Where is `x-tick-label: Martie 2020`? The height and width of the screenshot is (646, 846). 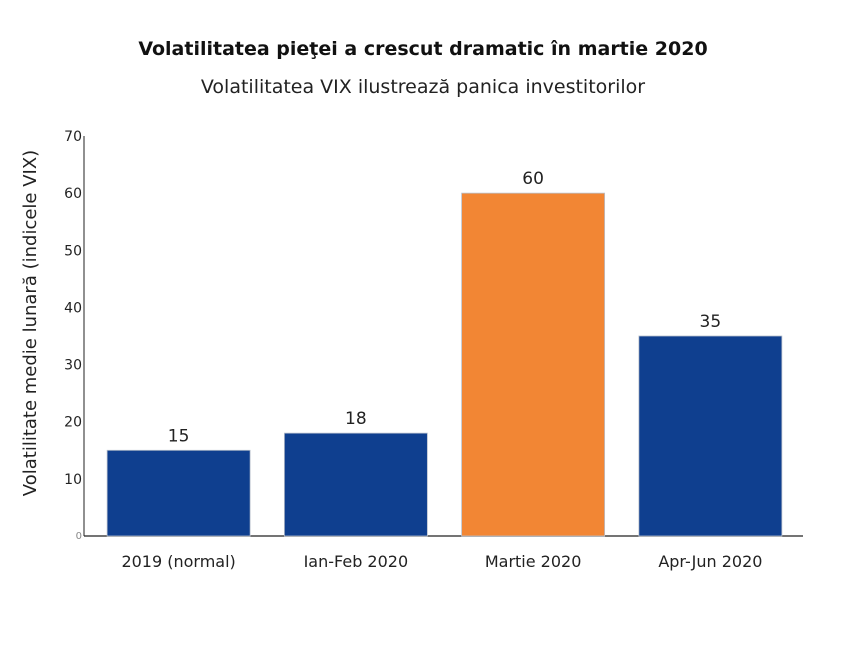 x-tick-label: Martie 2020 is located at coordinates (533, 561).